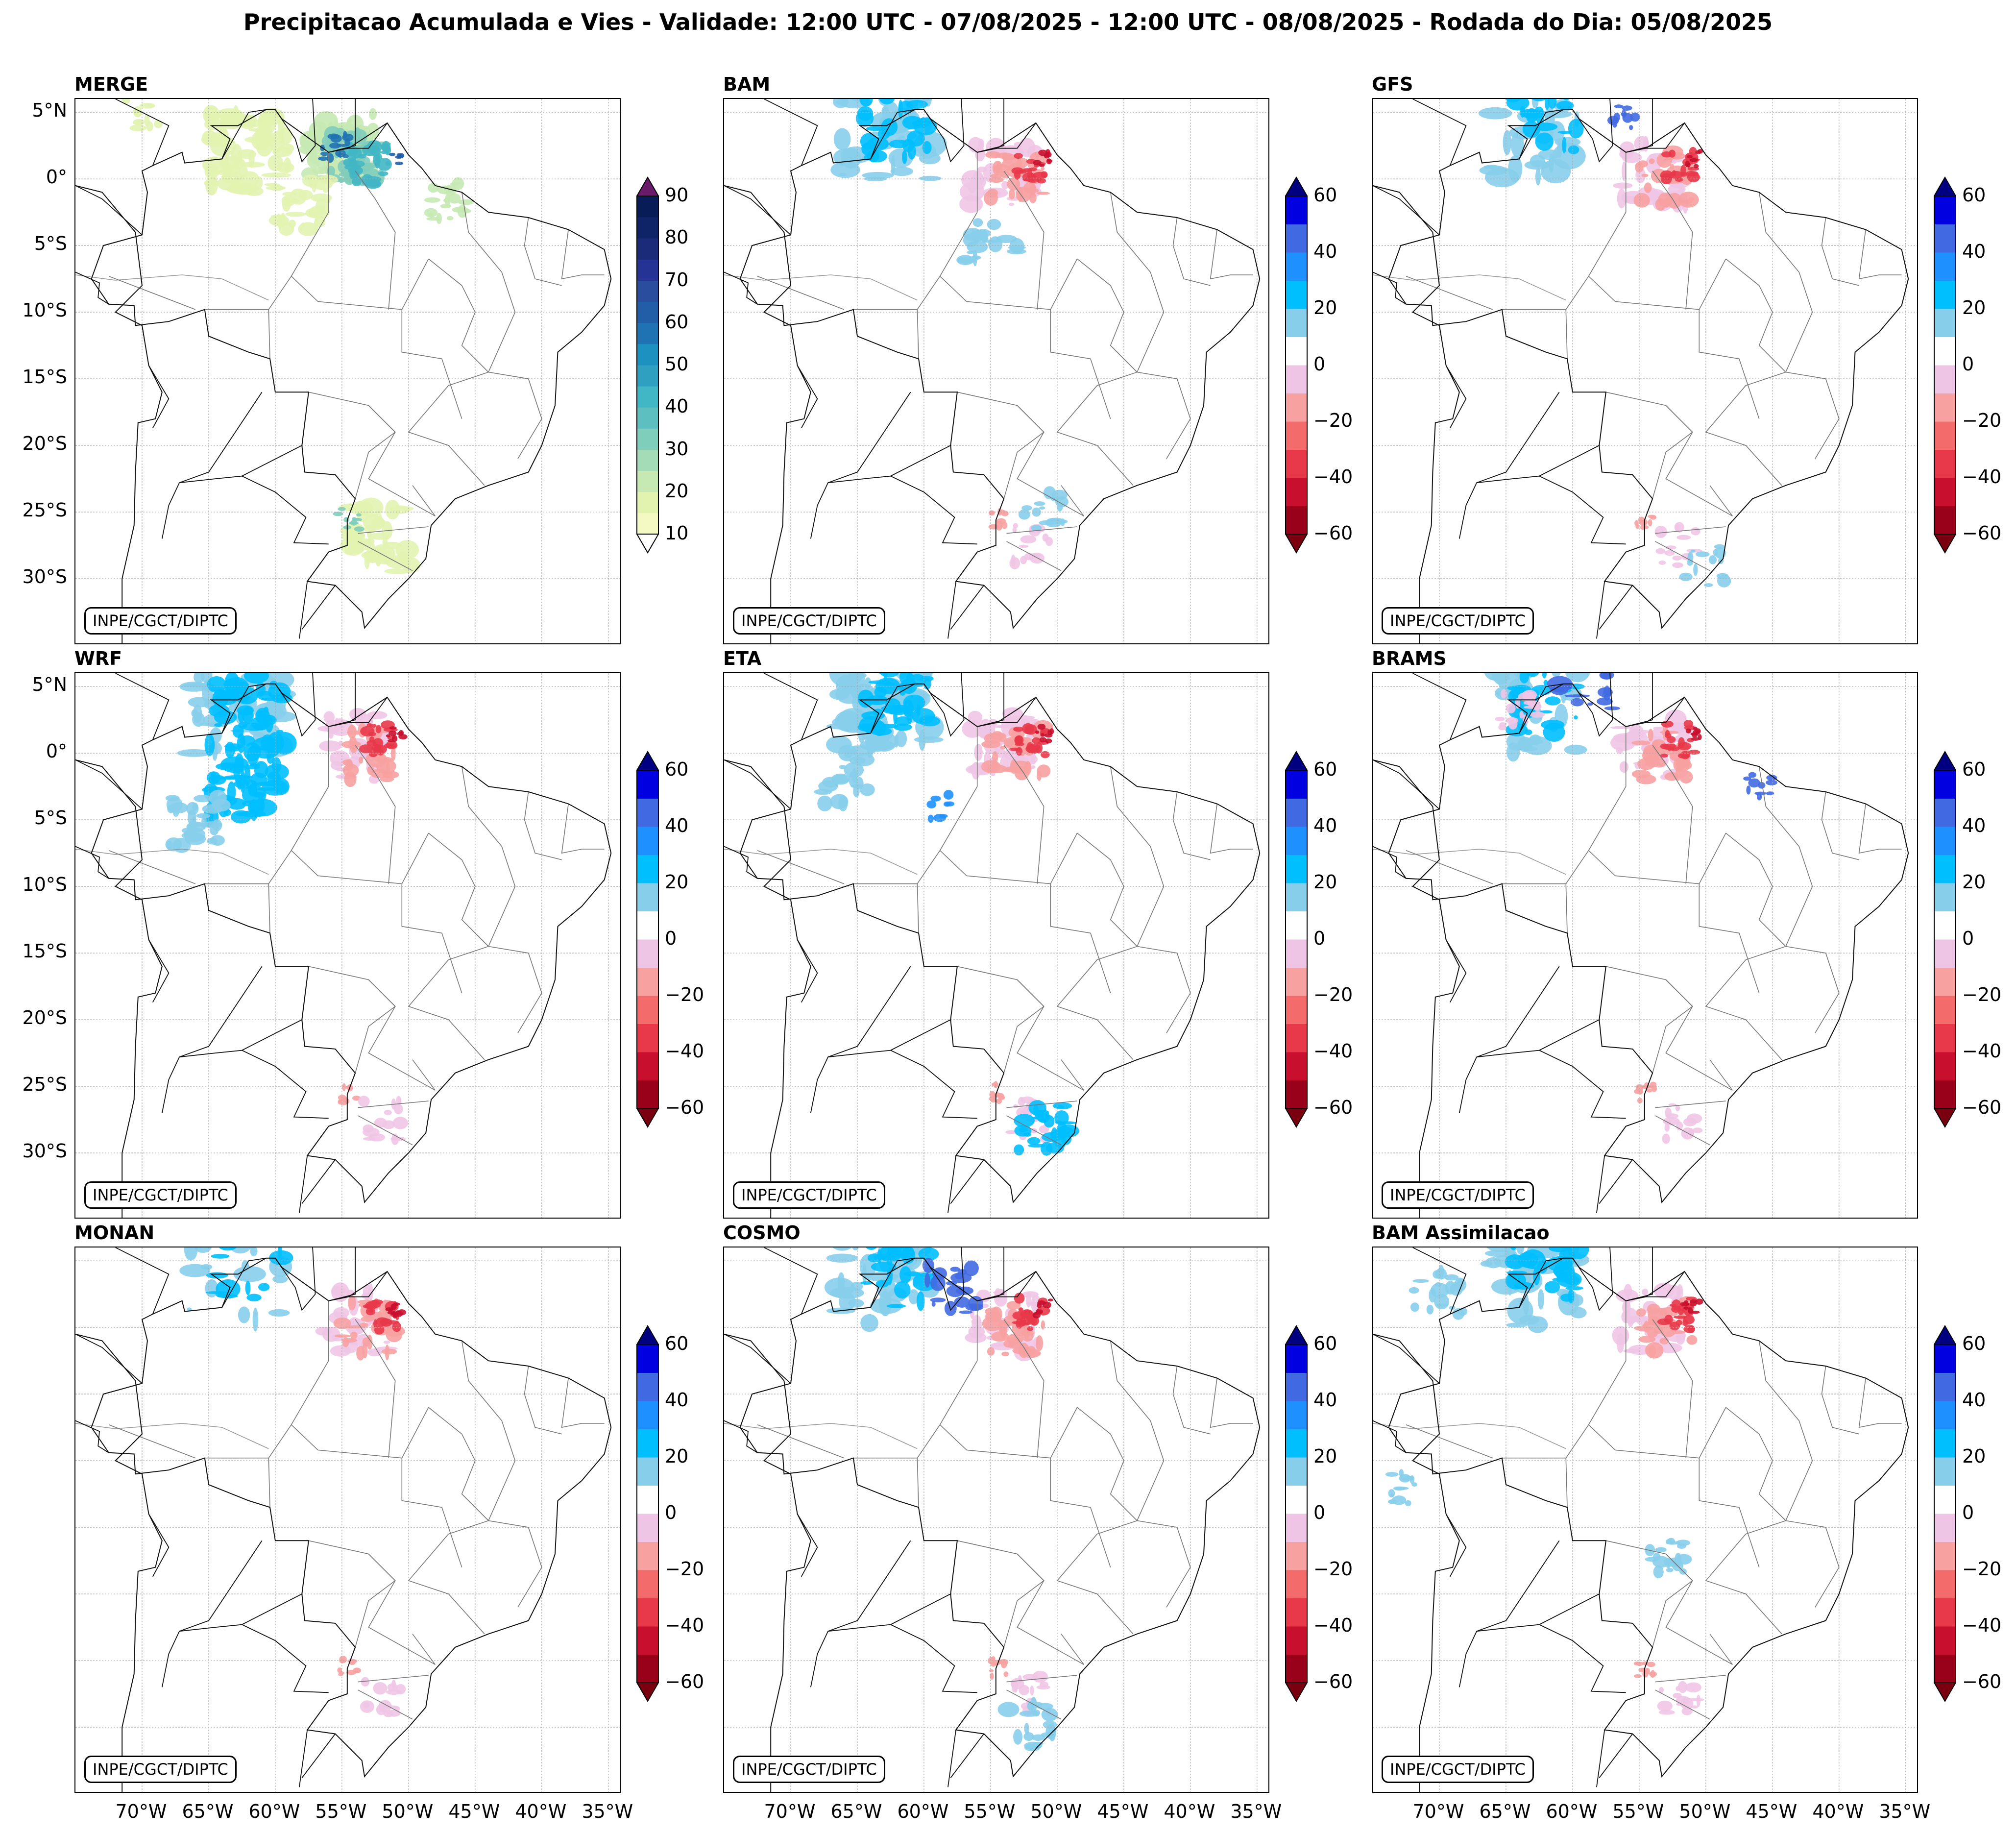  I want to click on latitude-tick-label: 10°S, so click(44, 885).